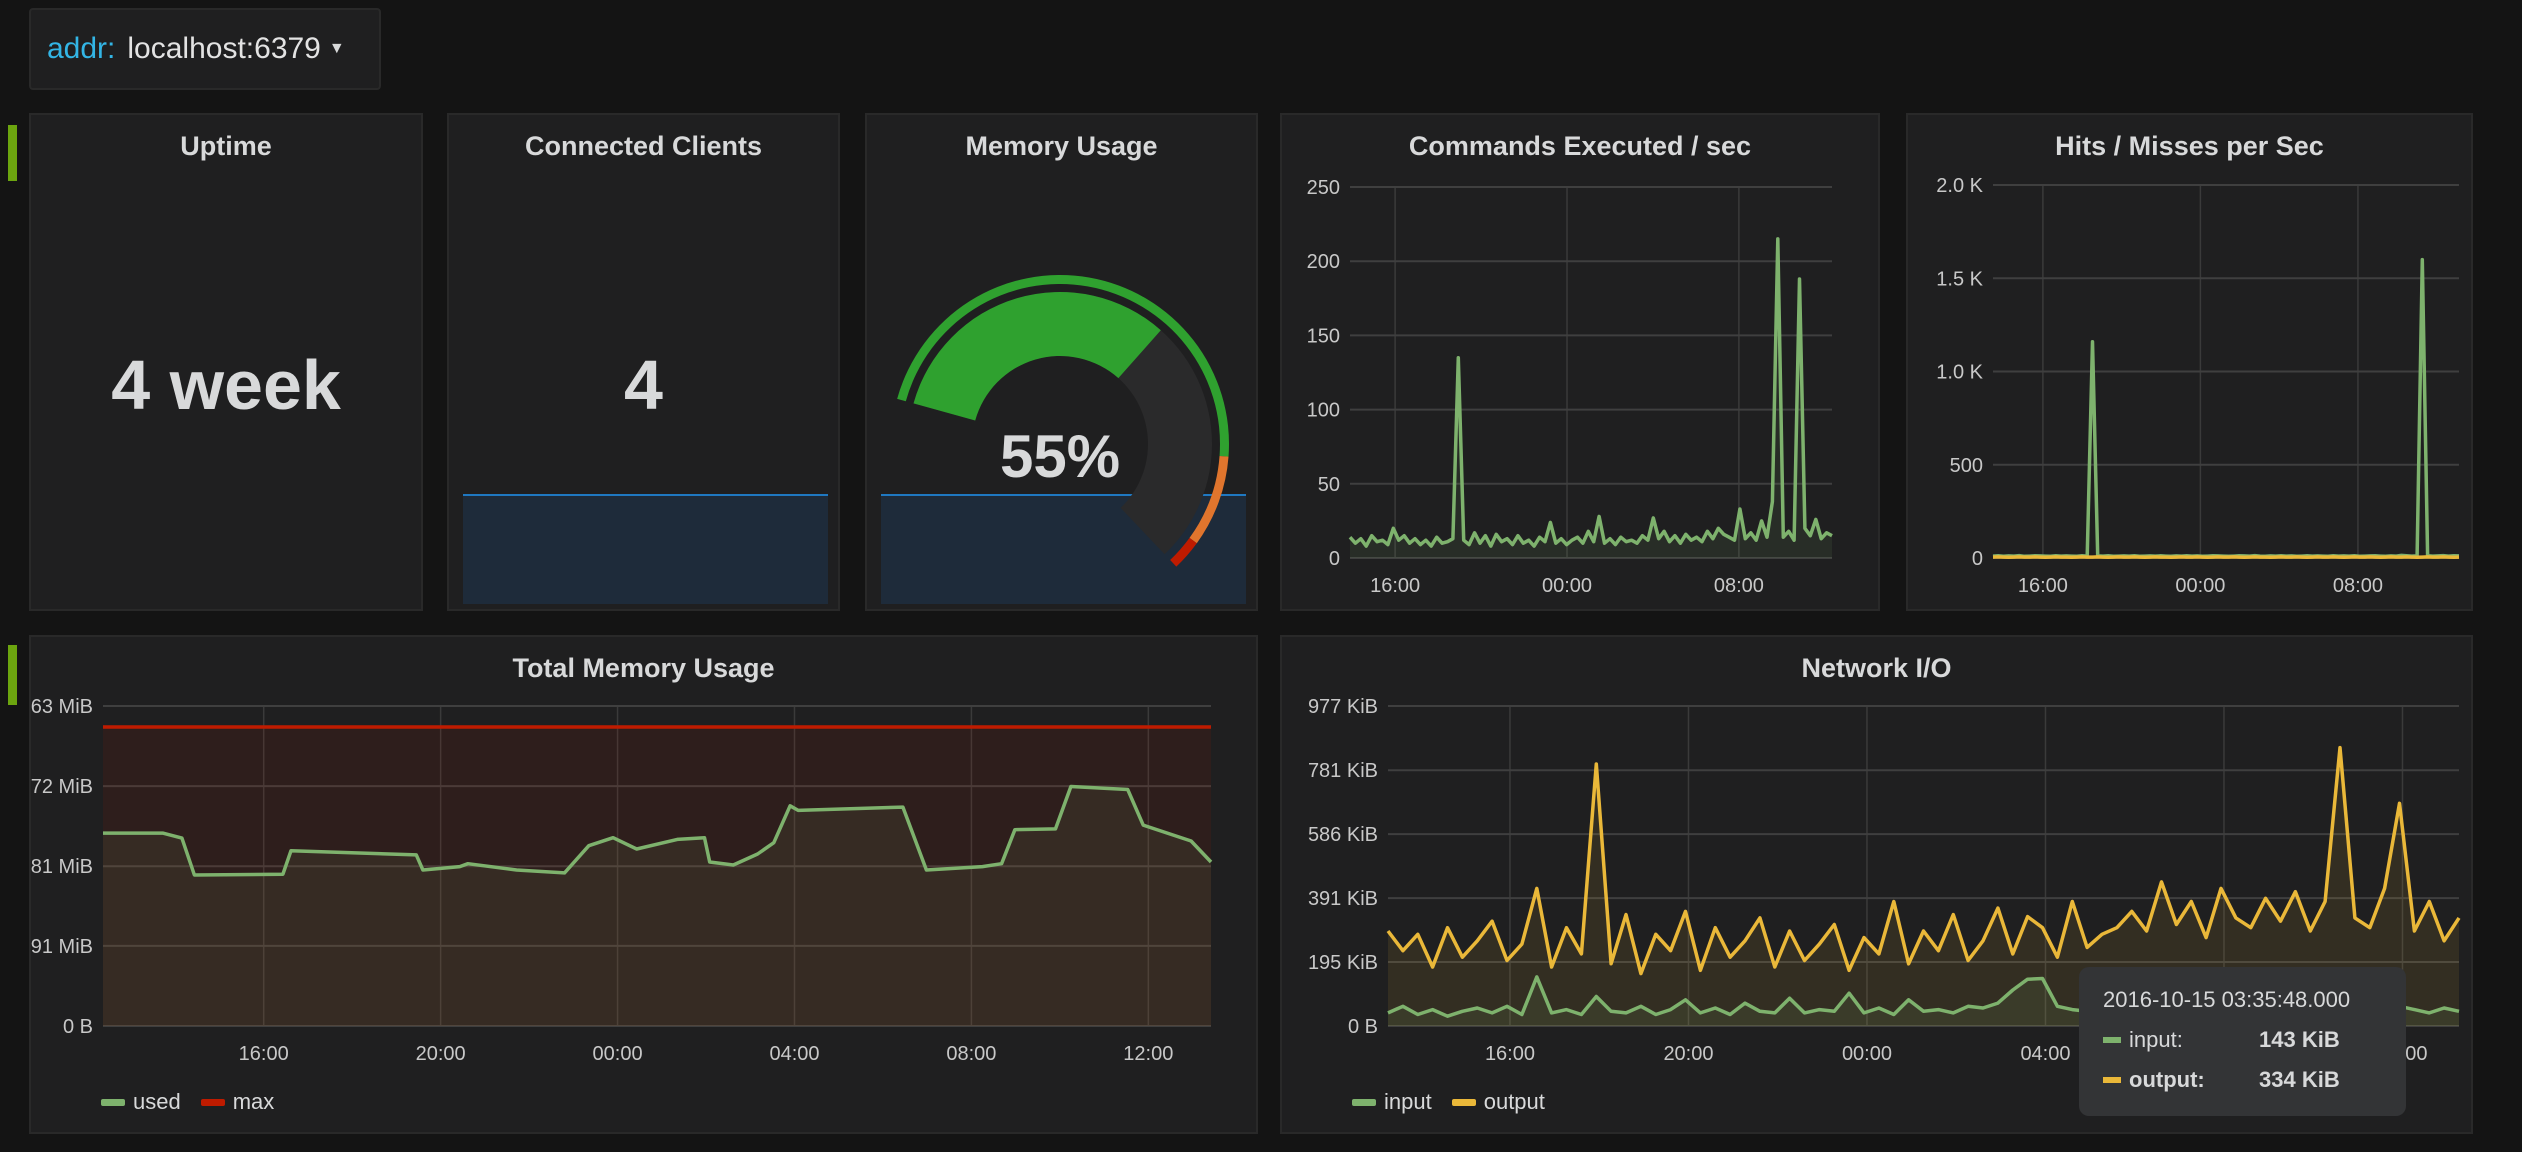 This screenshot has height=1152, width=2522. Describe the element at coordinates (1060, 456) in the screenshot. I see `gauge-value-text: 55%` at that location.